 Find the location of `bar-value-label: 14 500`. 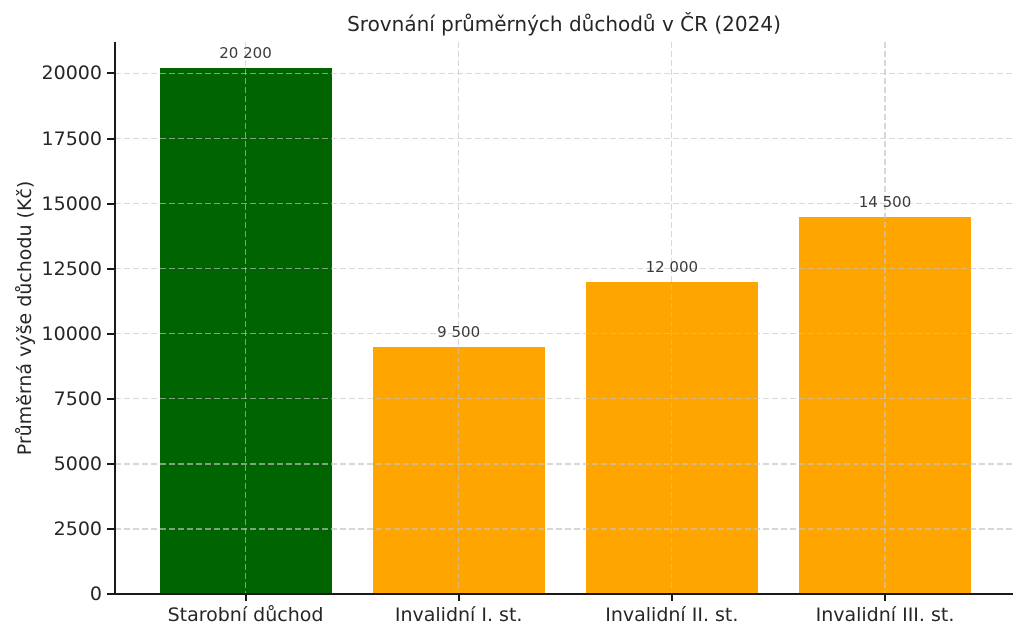

bar-value-label: 14 500 is located at coordinates (885, 201).